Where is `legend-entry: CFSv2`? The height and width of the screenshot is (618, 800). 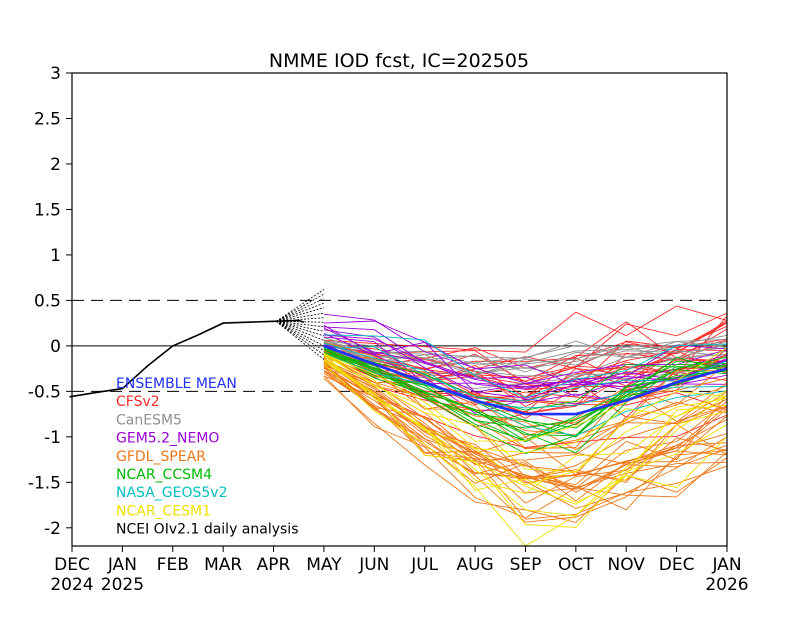 legend-entry: CFSv2 is located at coordinates (138, 402).